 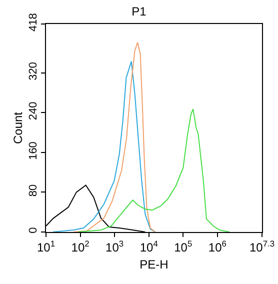 I want to click on y-axis-title: Count, so click(x=17, y=127).